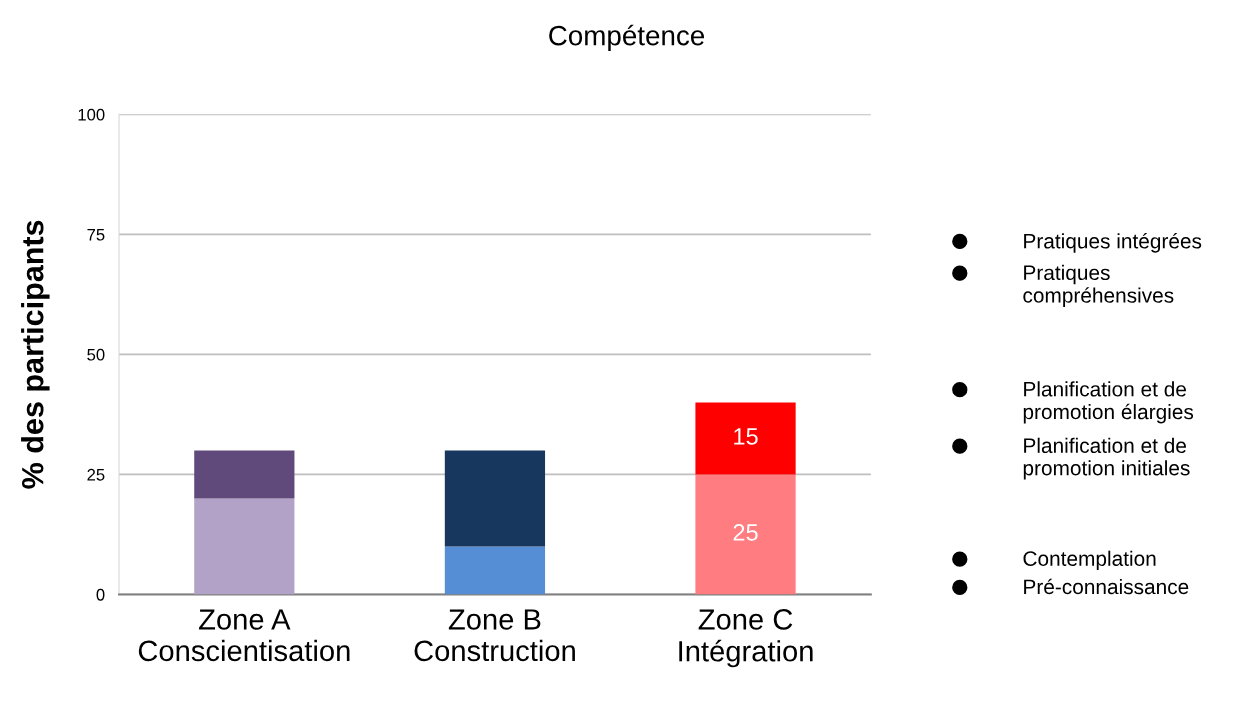  I want to click on text: Planification et de promotion élargies, so click(1108, 402).